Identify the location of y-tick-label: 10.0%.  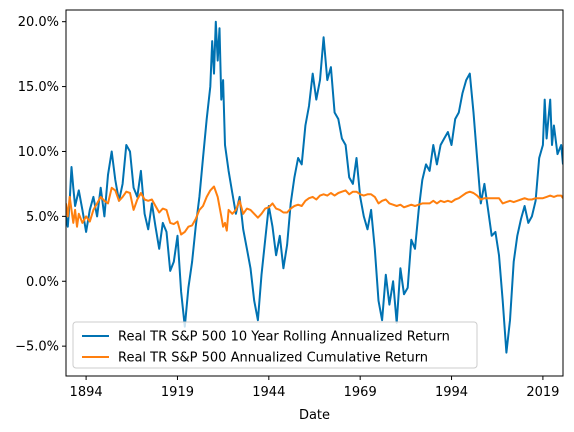
(38, 152).